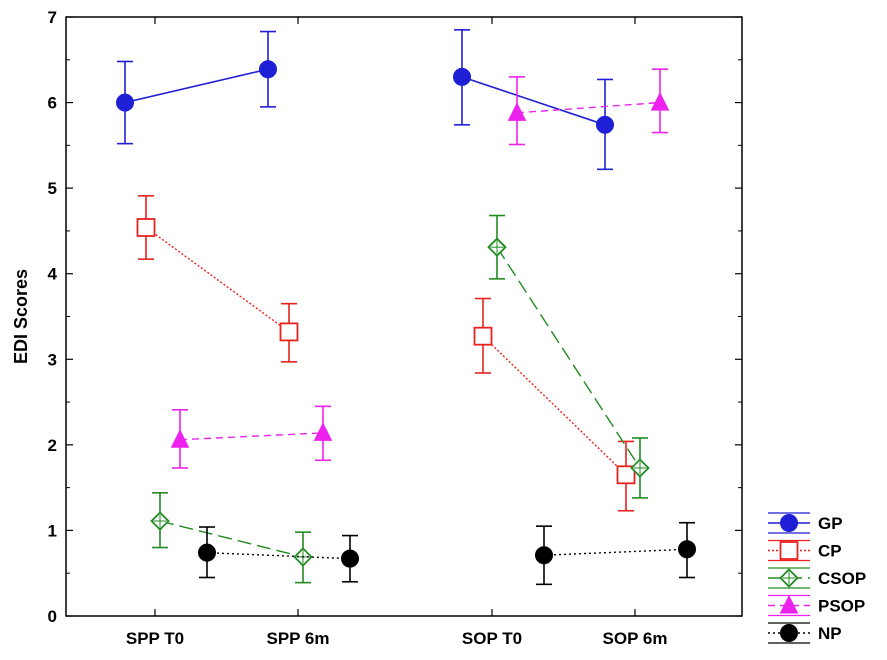  I want to click on legend-label-np: NP, so click(830, 633).